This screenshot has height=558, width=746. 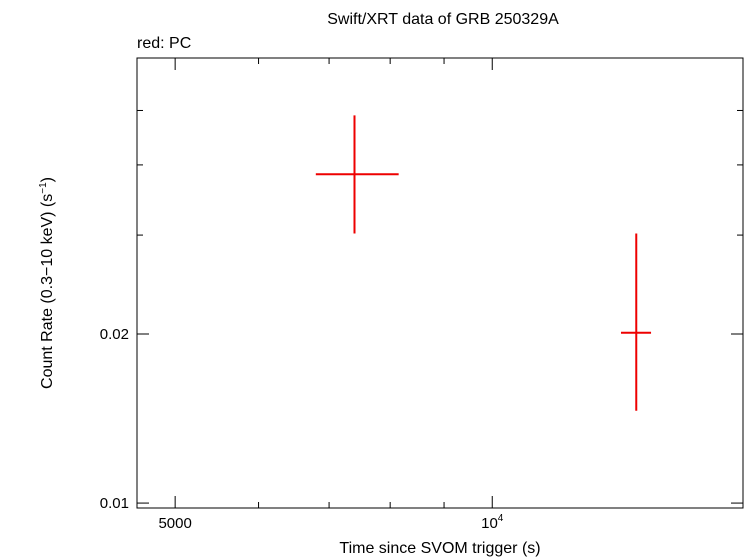 I want to click on chart-subtitle: red: PC, so click(x=164, y=43).